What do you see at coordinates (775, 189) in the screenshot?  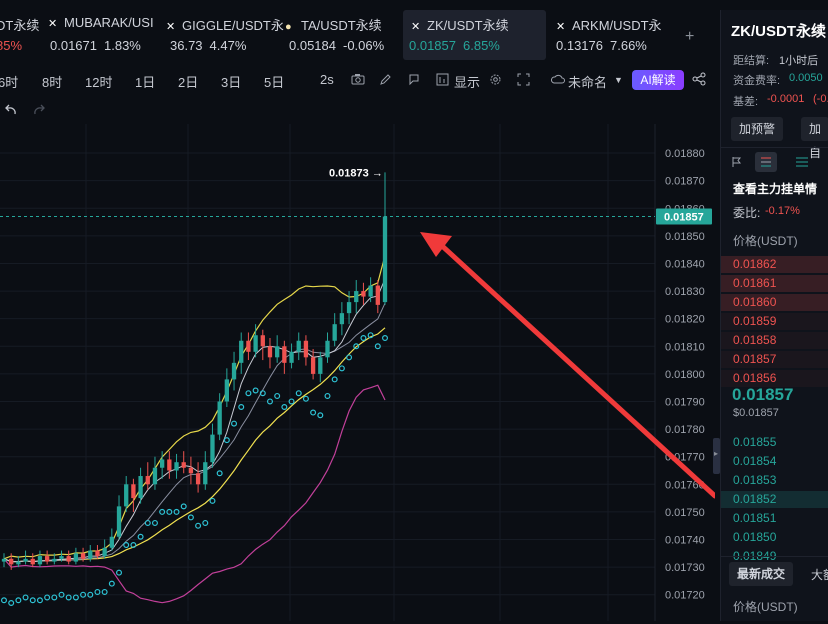 I see `depth-title: 查看主力挂单情` at bounding box center [775, 189].